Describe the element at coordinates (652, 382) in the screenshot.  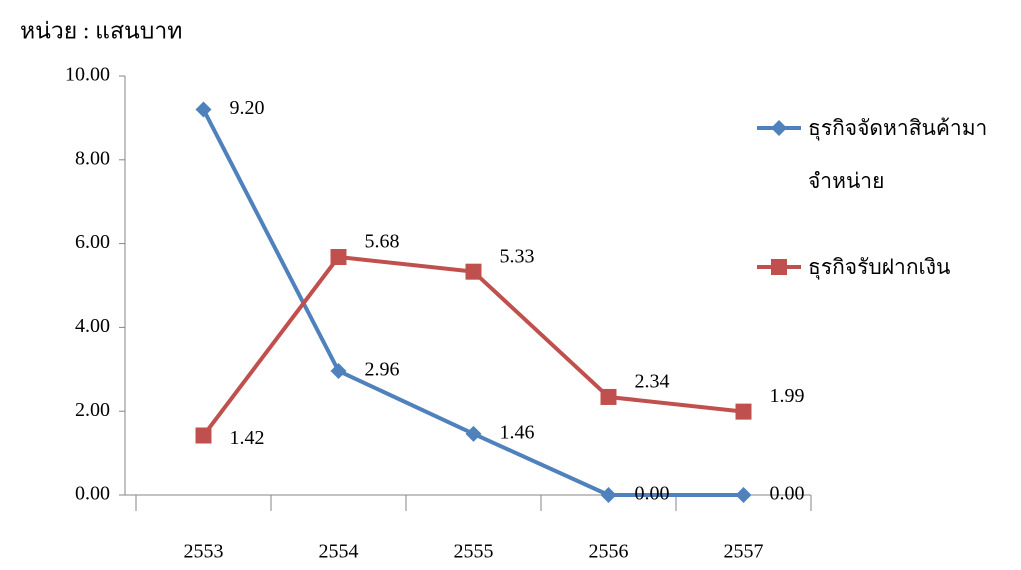
I see `data-label: 2.34` at that location.